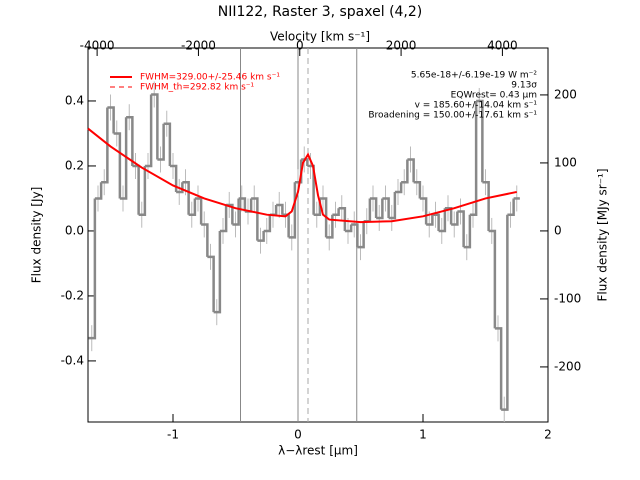 This screenshot has height=480, width=640. I want to click on x-axis-label: λ−λrest [μm], so click(318, 451).